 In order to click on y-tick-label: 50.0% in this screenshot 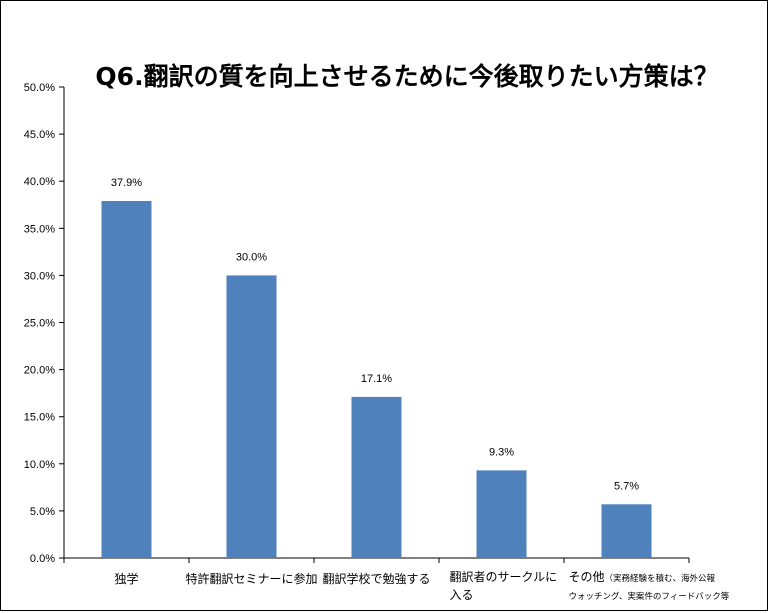, I will do `click(39, 88)`.